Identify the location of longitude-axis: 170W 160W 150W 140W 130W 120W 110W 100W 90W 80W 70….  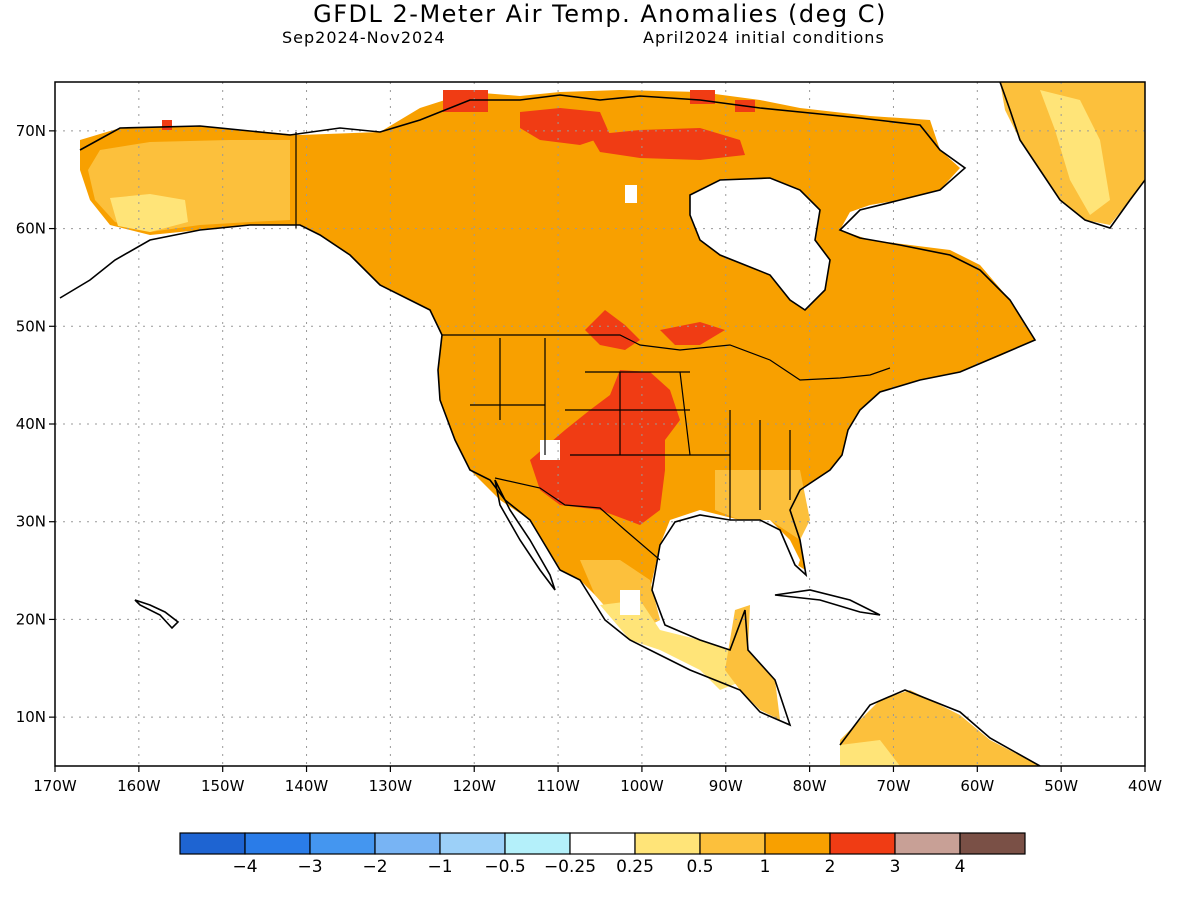
(597, 780).